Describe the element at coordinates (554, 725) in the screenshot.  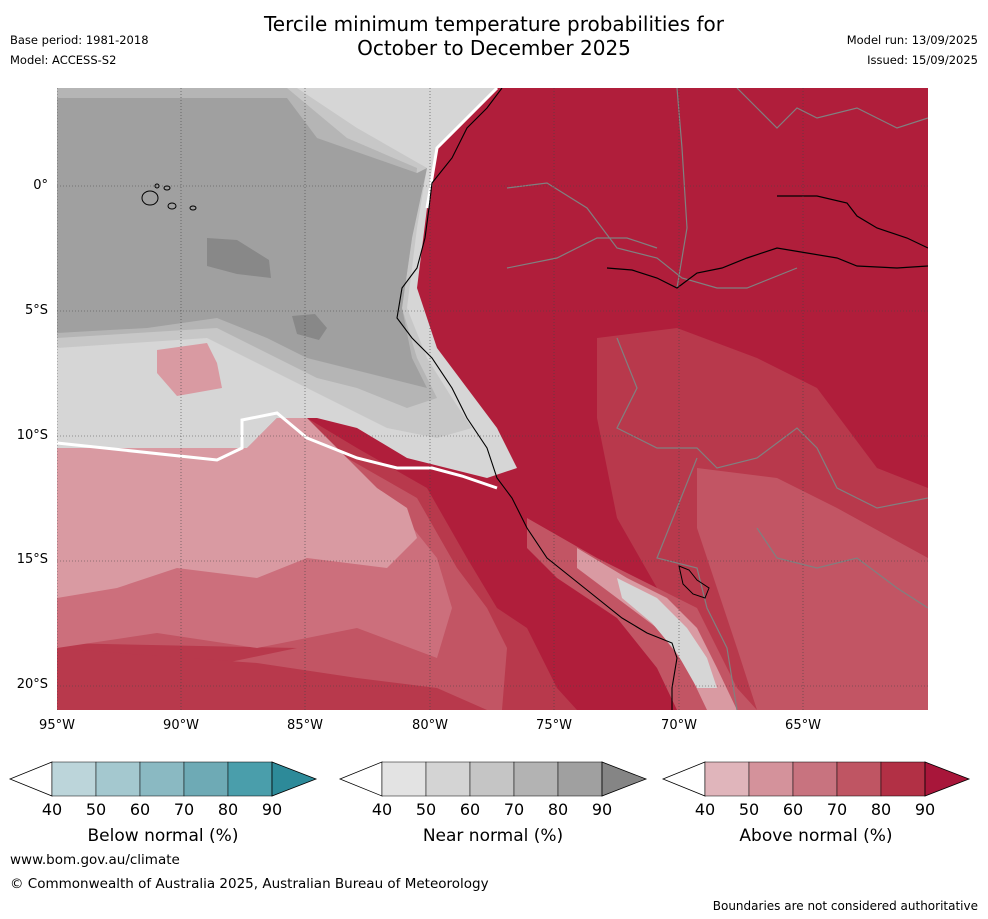
I see `lon-tick-75w: 75°W` at that location.